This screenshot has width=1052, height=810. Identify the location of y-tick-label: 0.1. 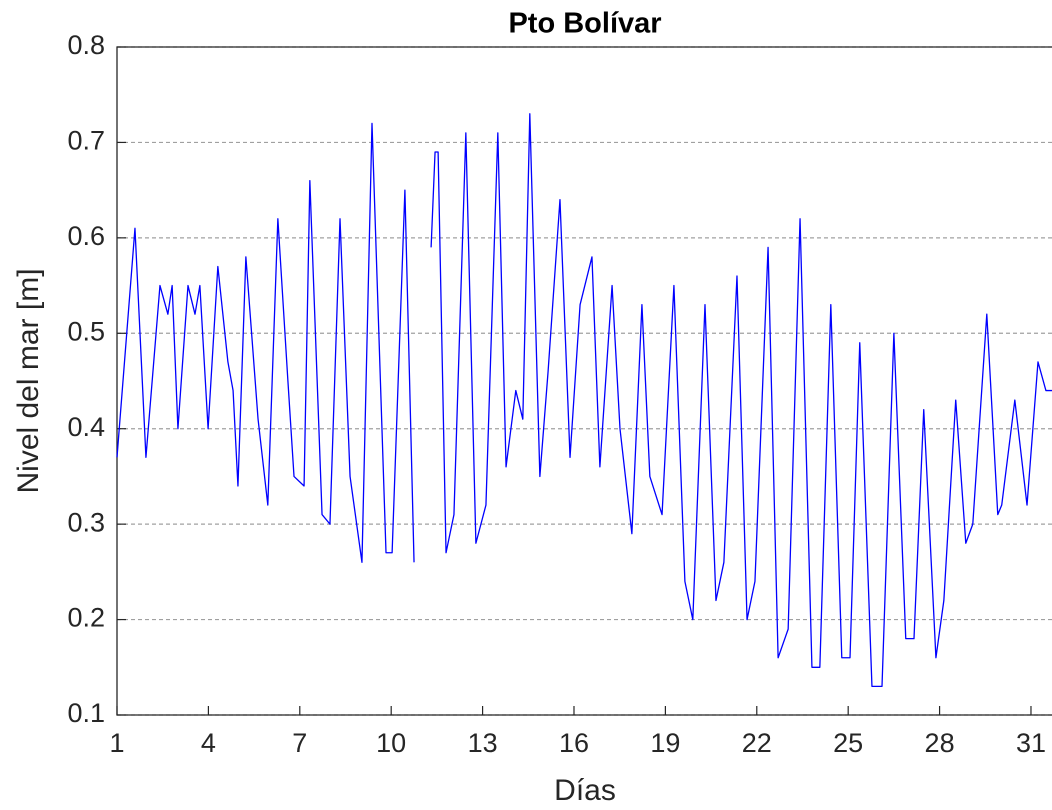
(86, 713).